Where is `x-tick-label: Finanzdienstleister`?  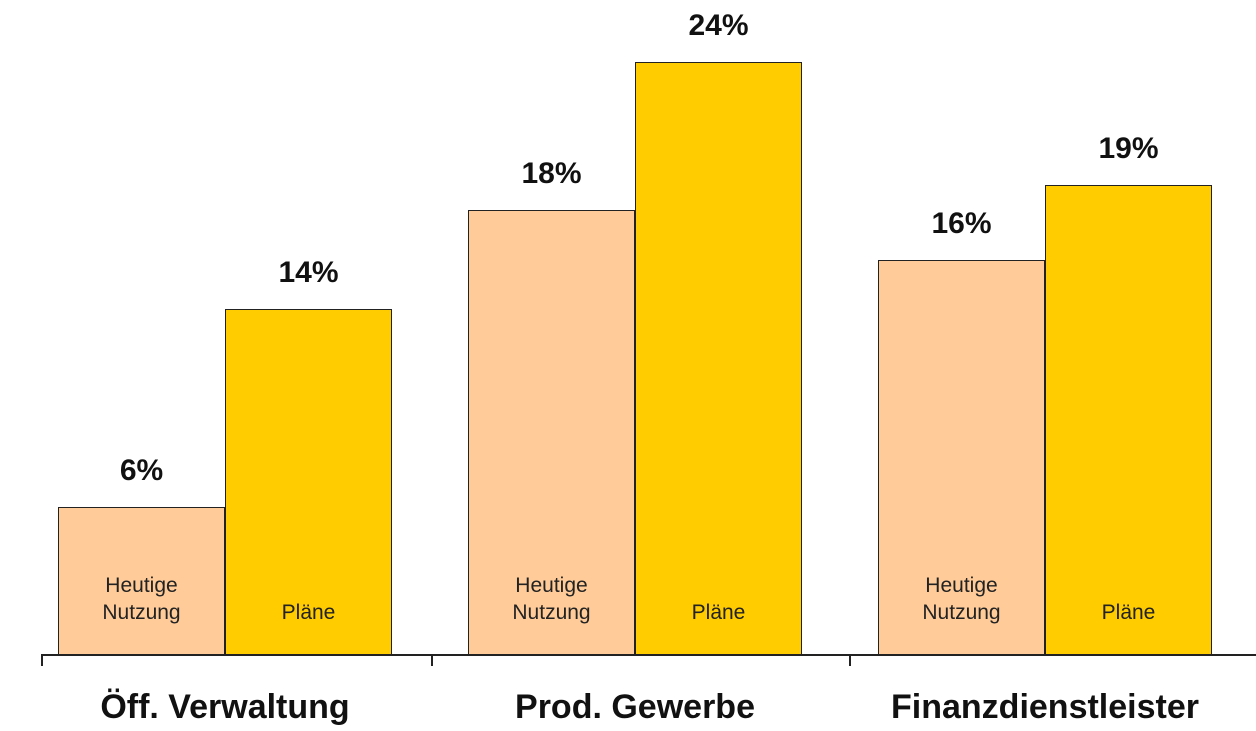 x-tick-label: Finanzdienstleister is located at coordinates (1045, 707).